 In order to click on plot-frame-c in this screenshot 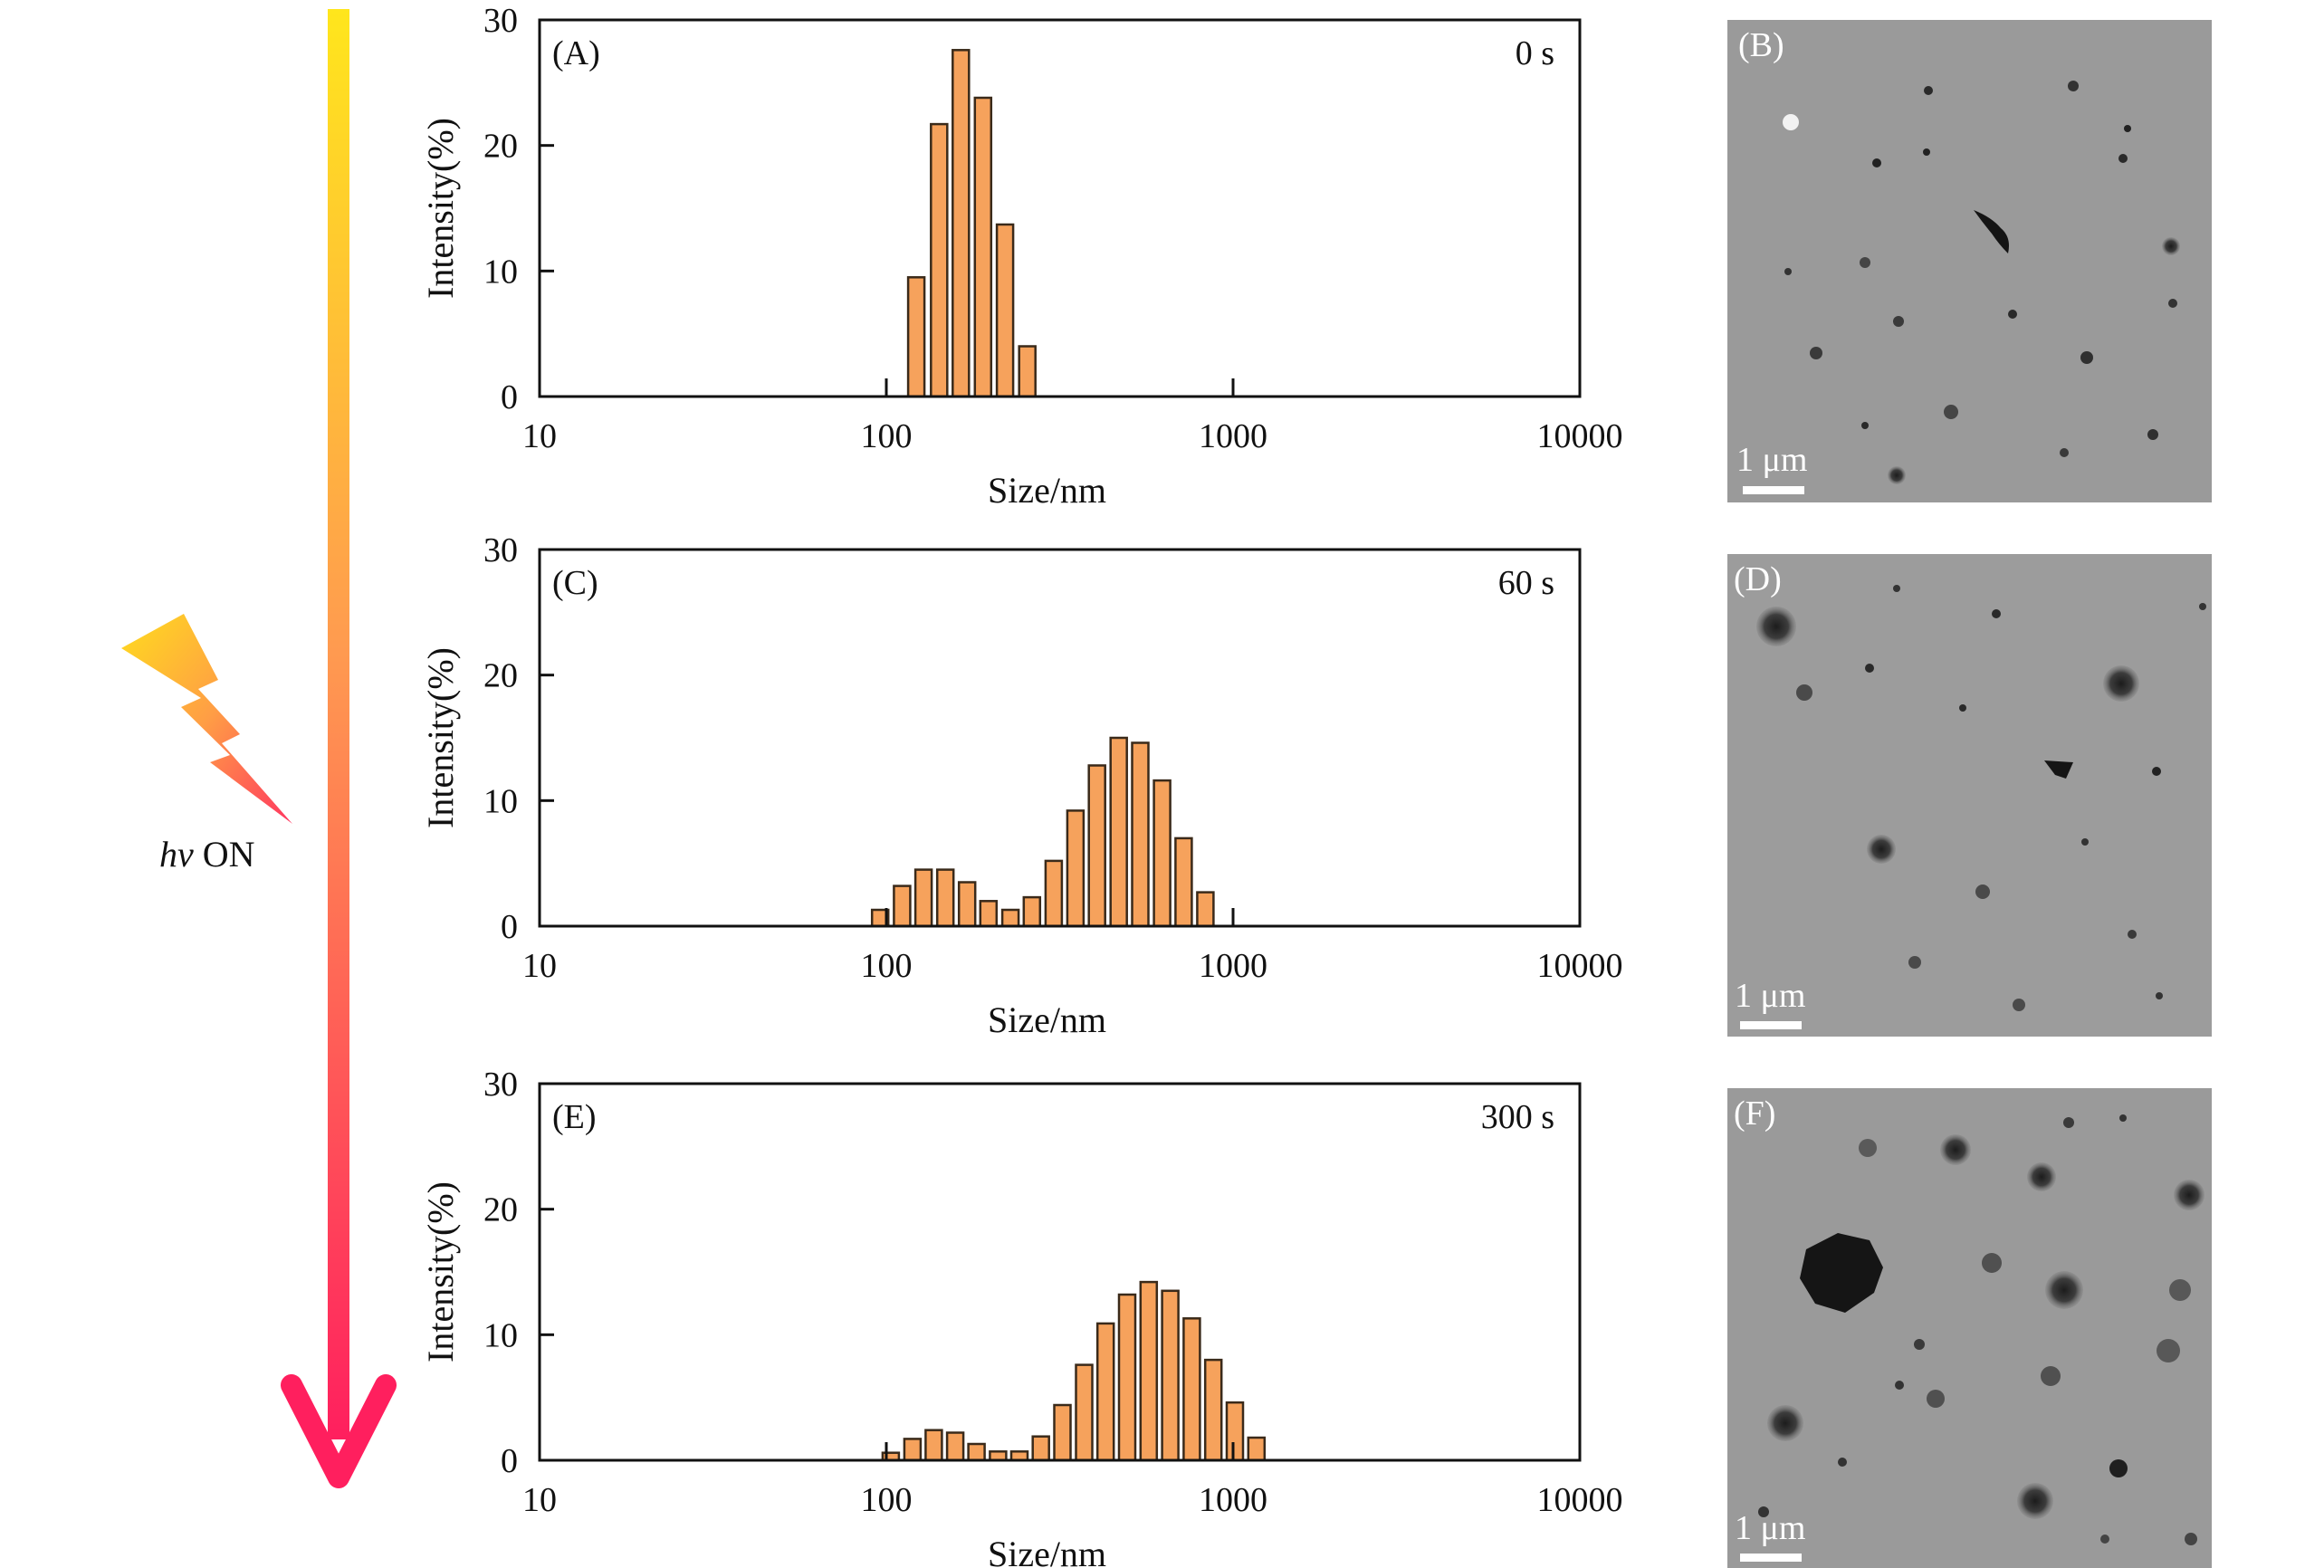, I will do `click(1060, 738)`.